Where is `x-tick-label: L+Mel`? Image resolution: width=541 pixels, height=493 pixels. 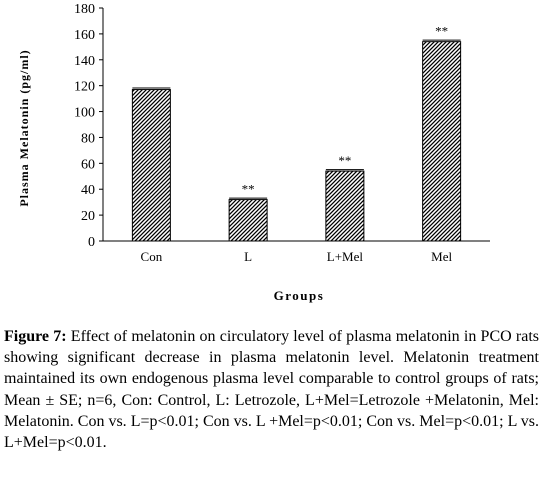 x-tick-label: L+Mel is located at coordinates (345, 256).